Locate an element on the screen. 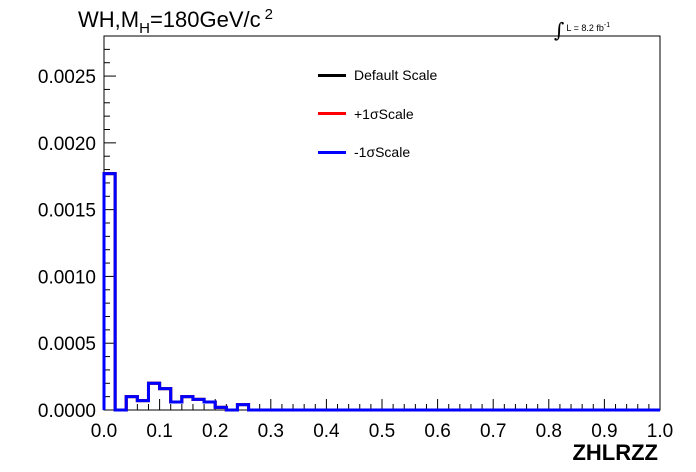 The height and width of the screenshot is (472, 696). x-tick-label: 0.7 is located at coordinates (493, 431).